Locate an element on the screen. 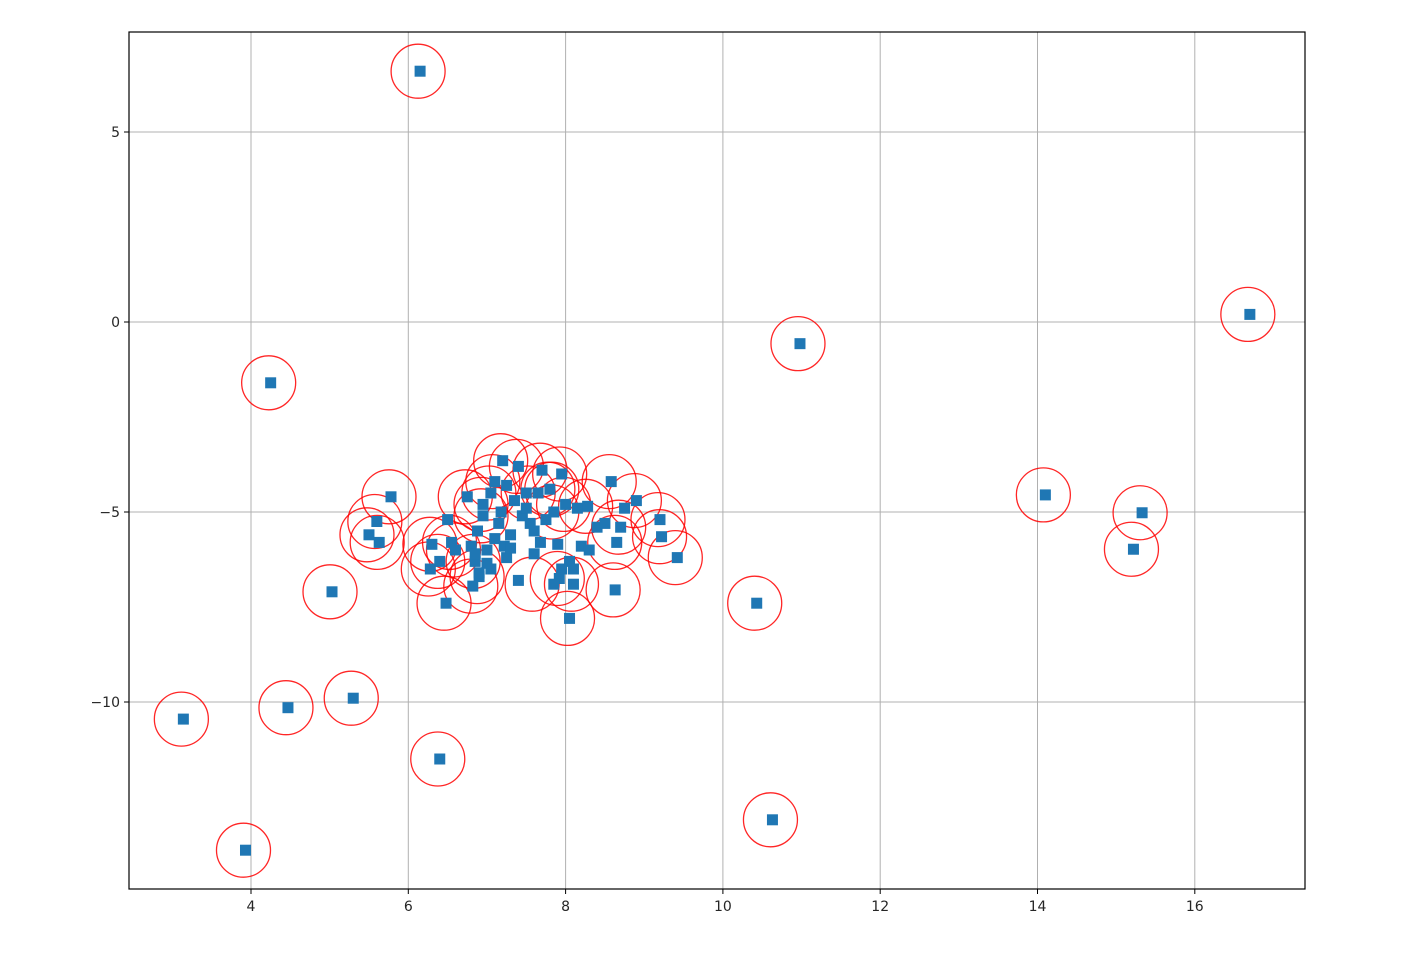 This screenshot has width=1418, height=961. x-tick-label: 12 is located at coordinates (880, 907).